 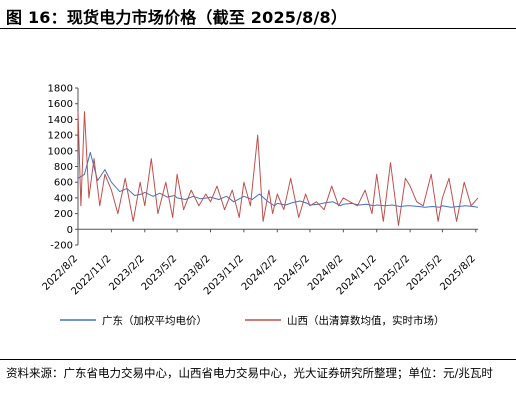 I want to click on y-axis: -200 0 200 400 600 800 1000 1200 1400 1600 1800, so click(x=63, y=168).